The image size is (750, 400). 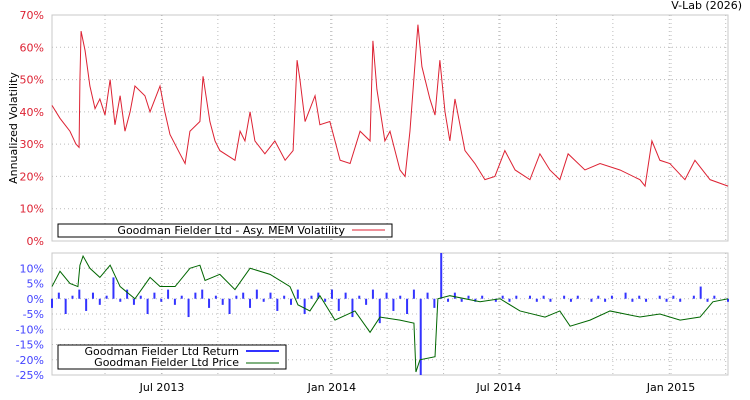 I want to click on y-axis-label: Annualized Volatility, so click(x=13, y=128).